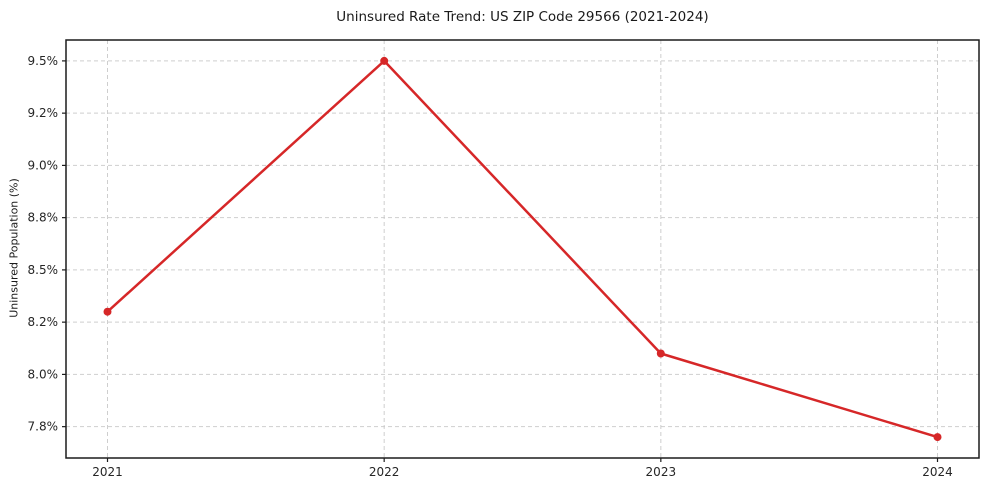 Image resolution: width=989 pixels, height=490 pixels. I want to click on y-tick-label: 8.2%, so click(43, 322).